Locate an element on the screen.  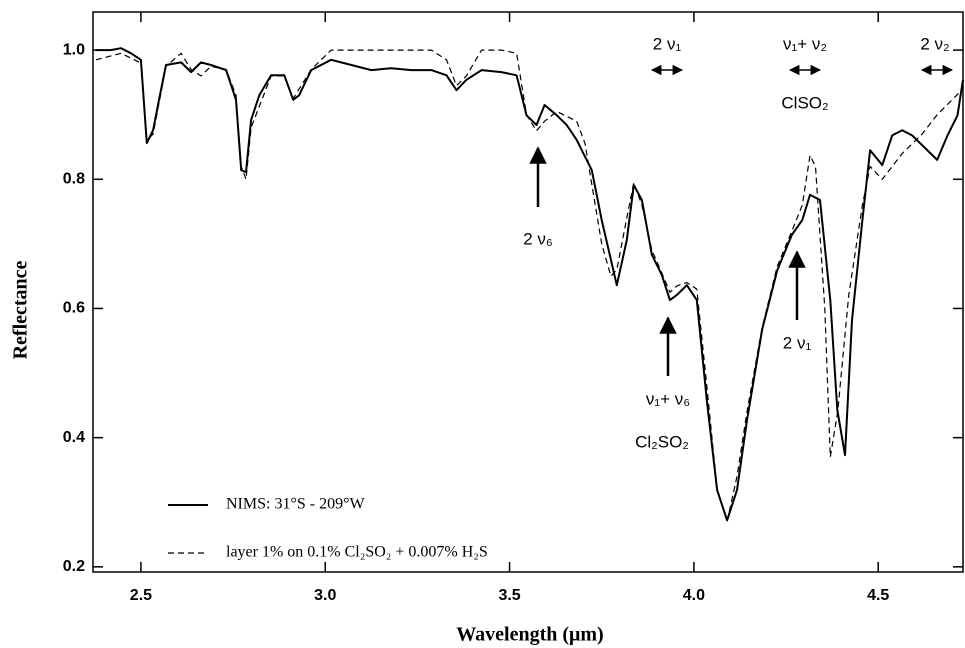
y-tick-label: 0.8 is located at coordinates (74, 179).